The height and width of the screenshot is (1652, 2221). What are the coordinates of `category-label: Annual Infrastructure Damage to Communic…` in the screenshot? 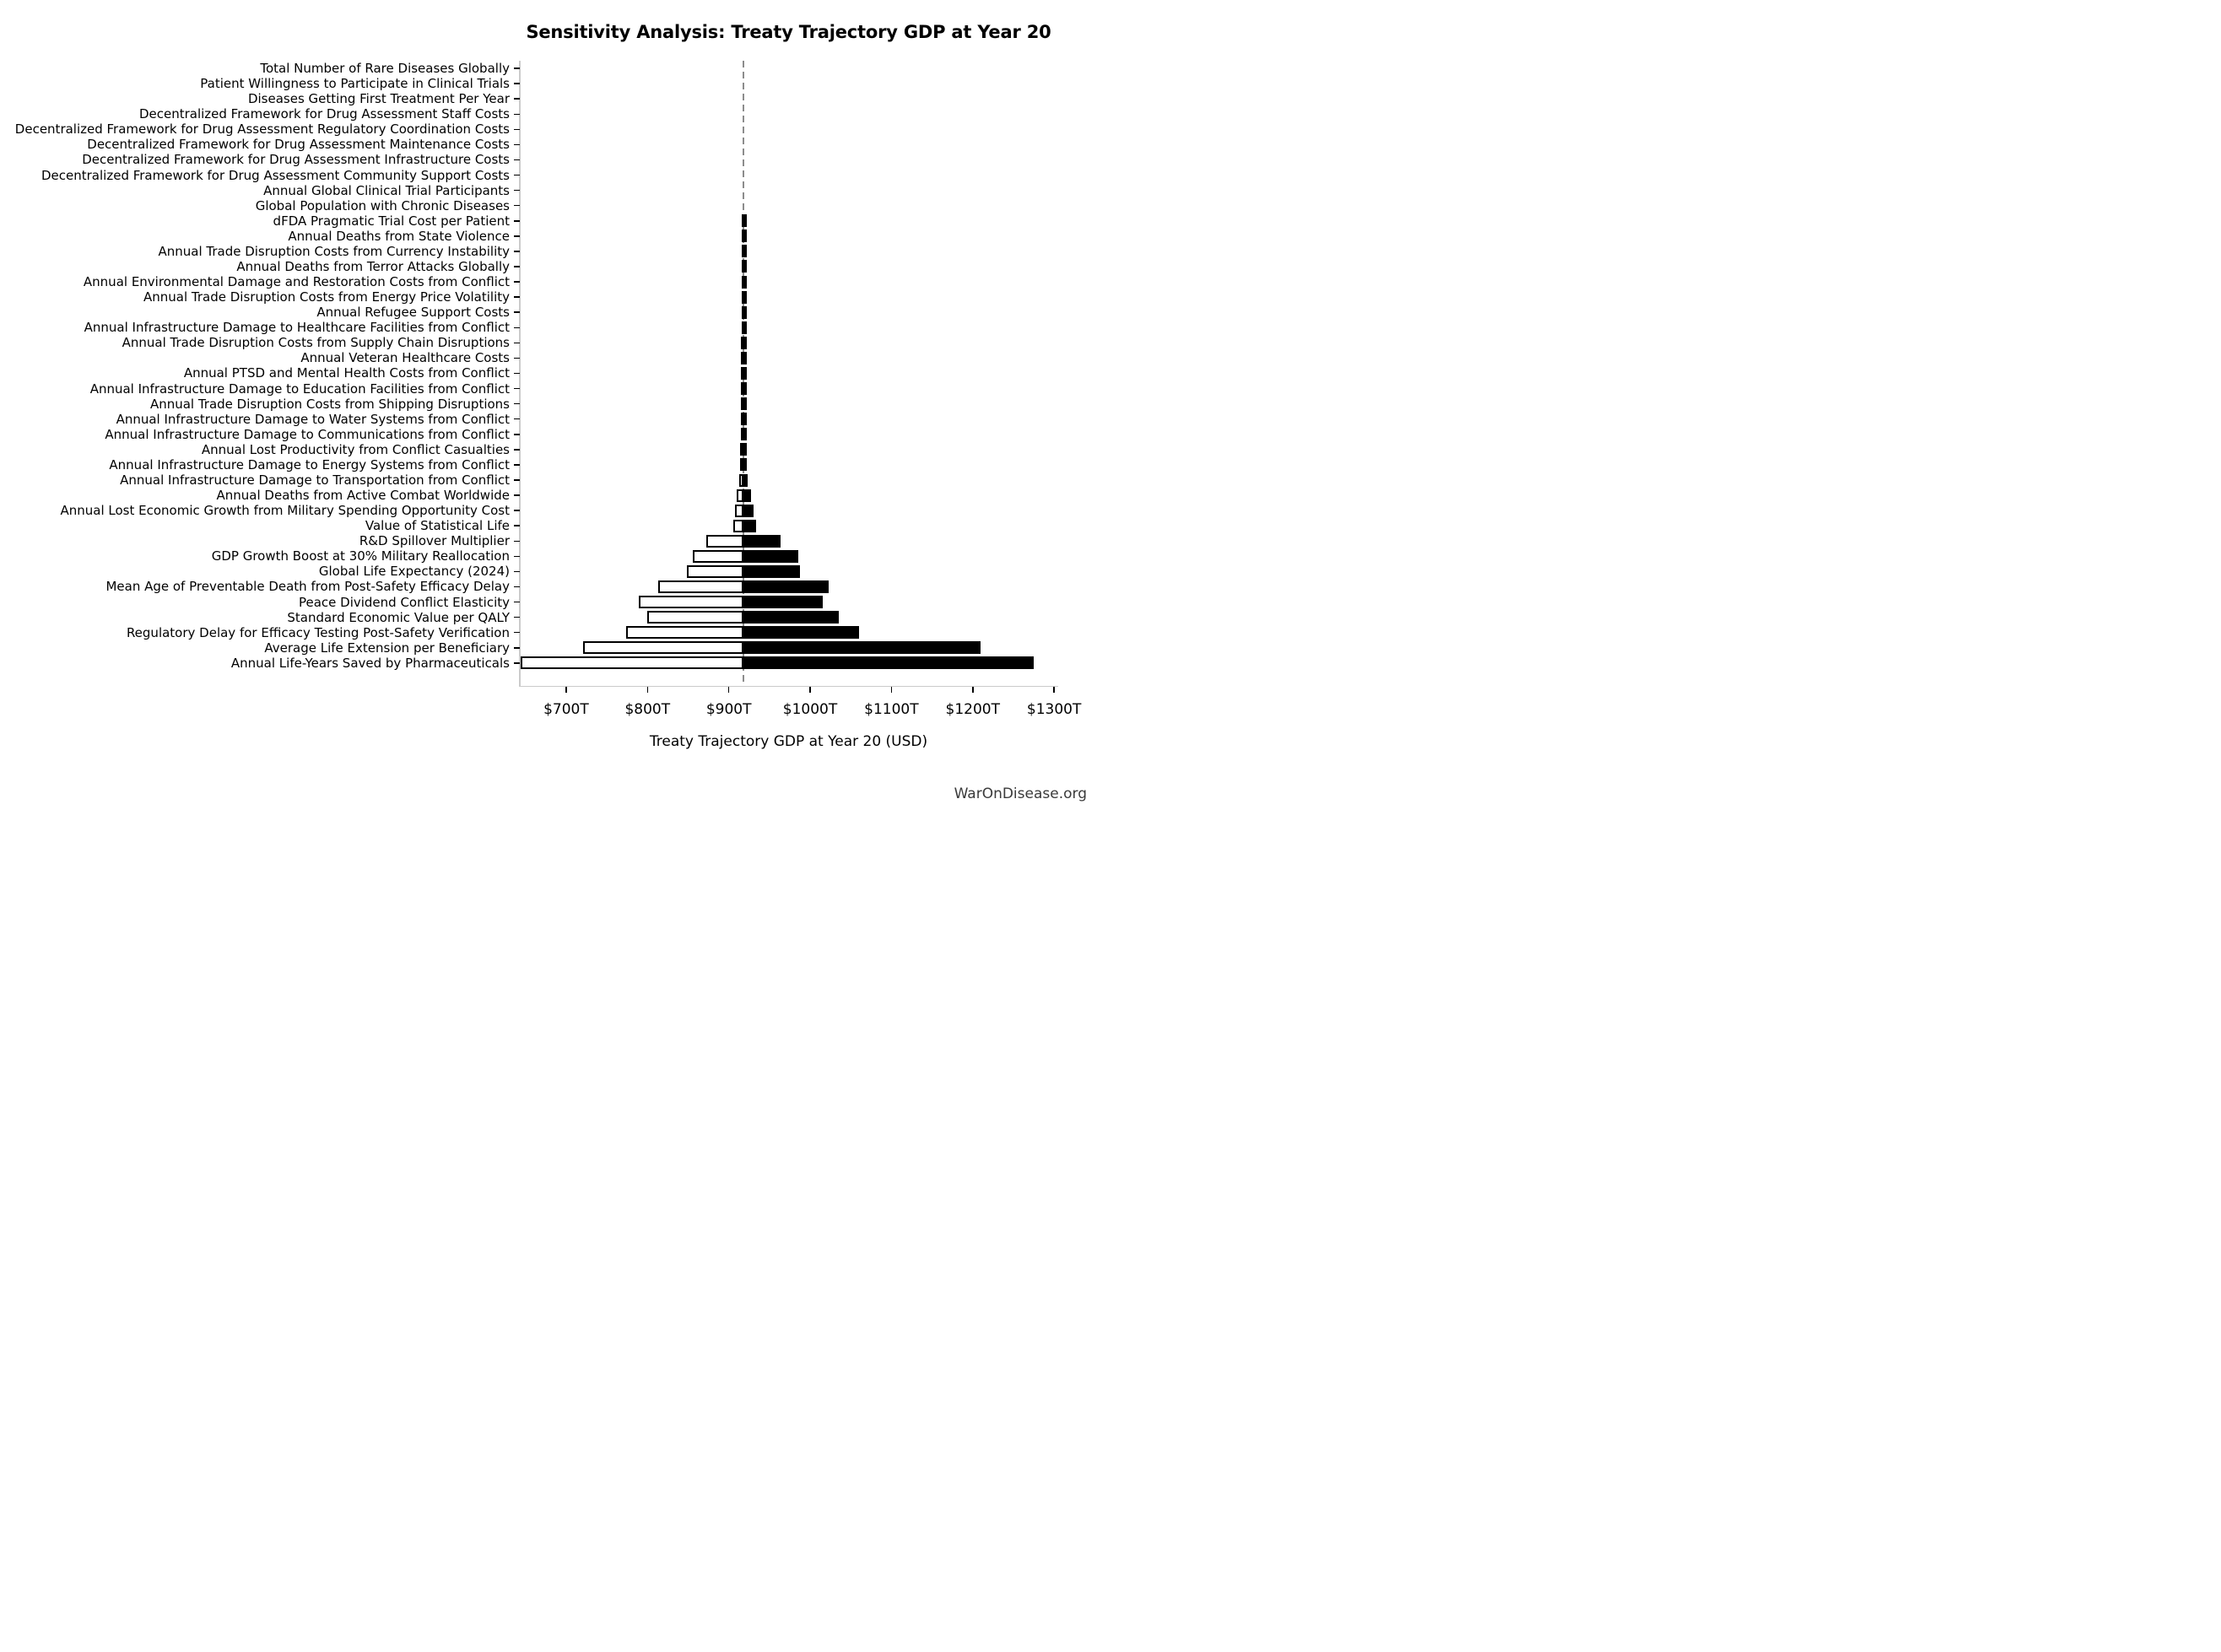 It's located at (307, 434).